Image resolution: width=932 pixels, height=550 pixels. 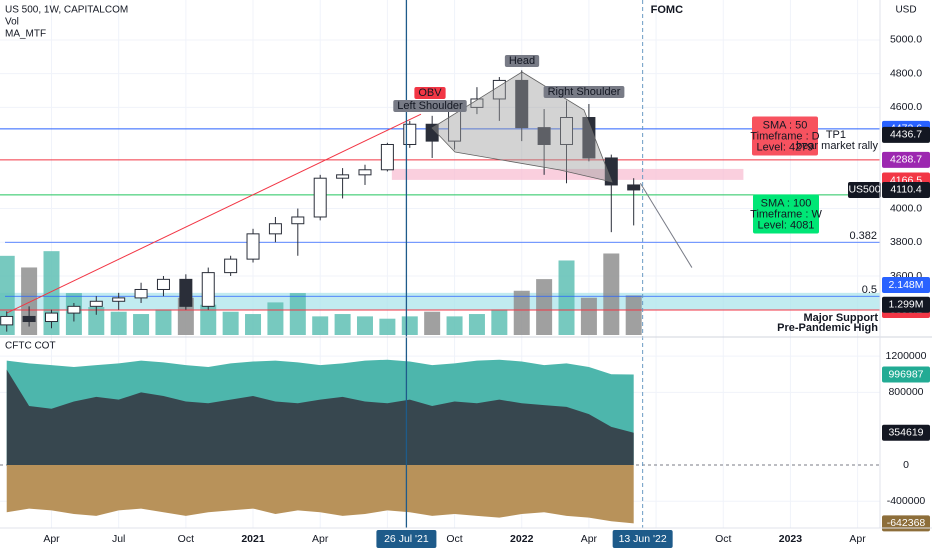 What do you see at coordinates (905, 392) in the screenshot?
I see `y-tick-label: 800000` at bounding box center [905, 392].